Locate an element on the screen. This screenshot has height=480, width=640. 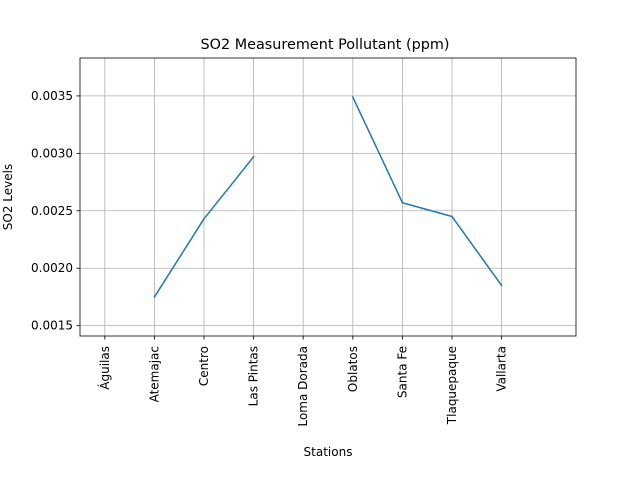
y-tick-label: 0.0035 is located at coordinates (52, 96).